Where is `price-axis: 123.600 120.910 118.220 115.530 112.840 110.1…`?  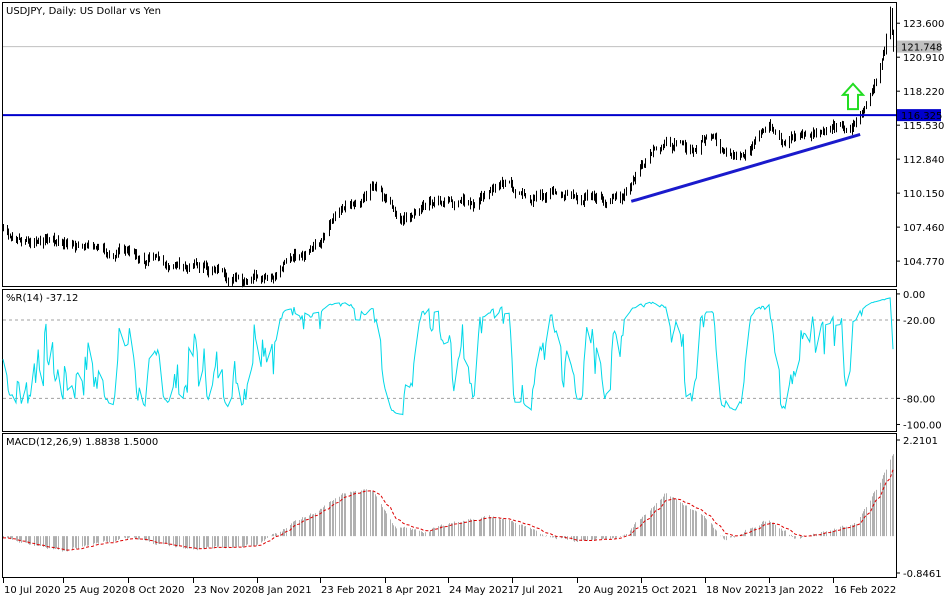 price-axis: 123.600 120.910 118.220 115.530 112.840 110.1… is located at coordinates (920, 143).